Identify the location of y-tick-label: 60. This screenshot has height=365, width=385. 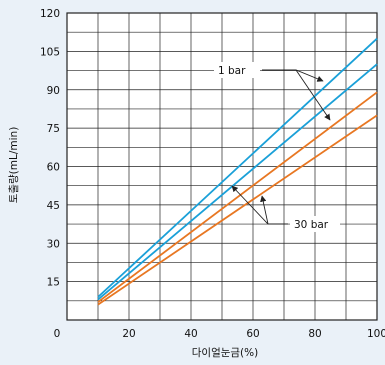
(53, 168).